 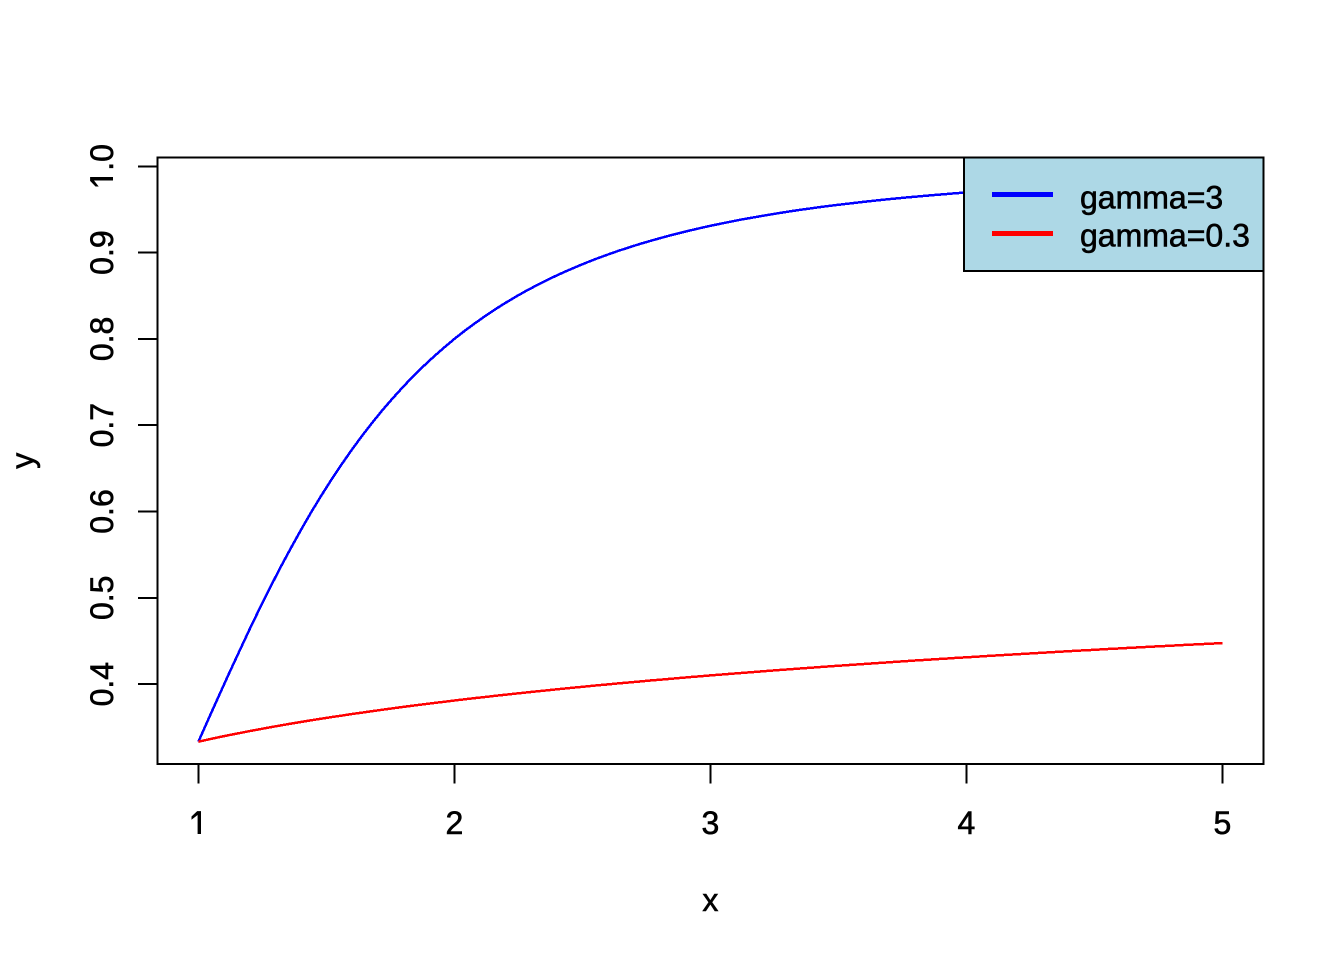 What do you see at coordinates (102, 511) in the screenshot?
I see `svg-text: 0.6` at bounding box center [102, 511].